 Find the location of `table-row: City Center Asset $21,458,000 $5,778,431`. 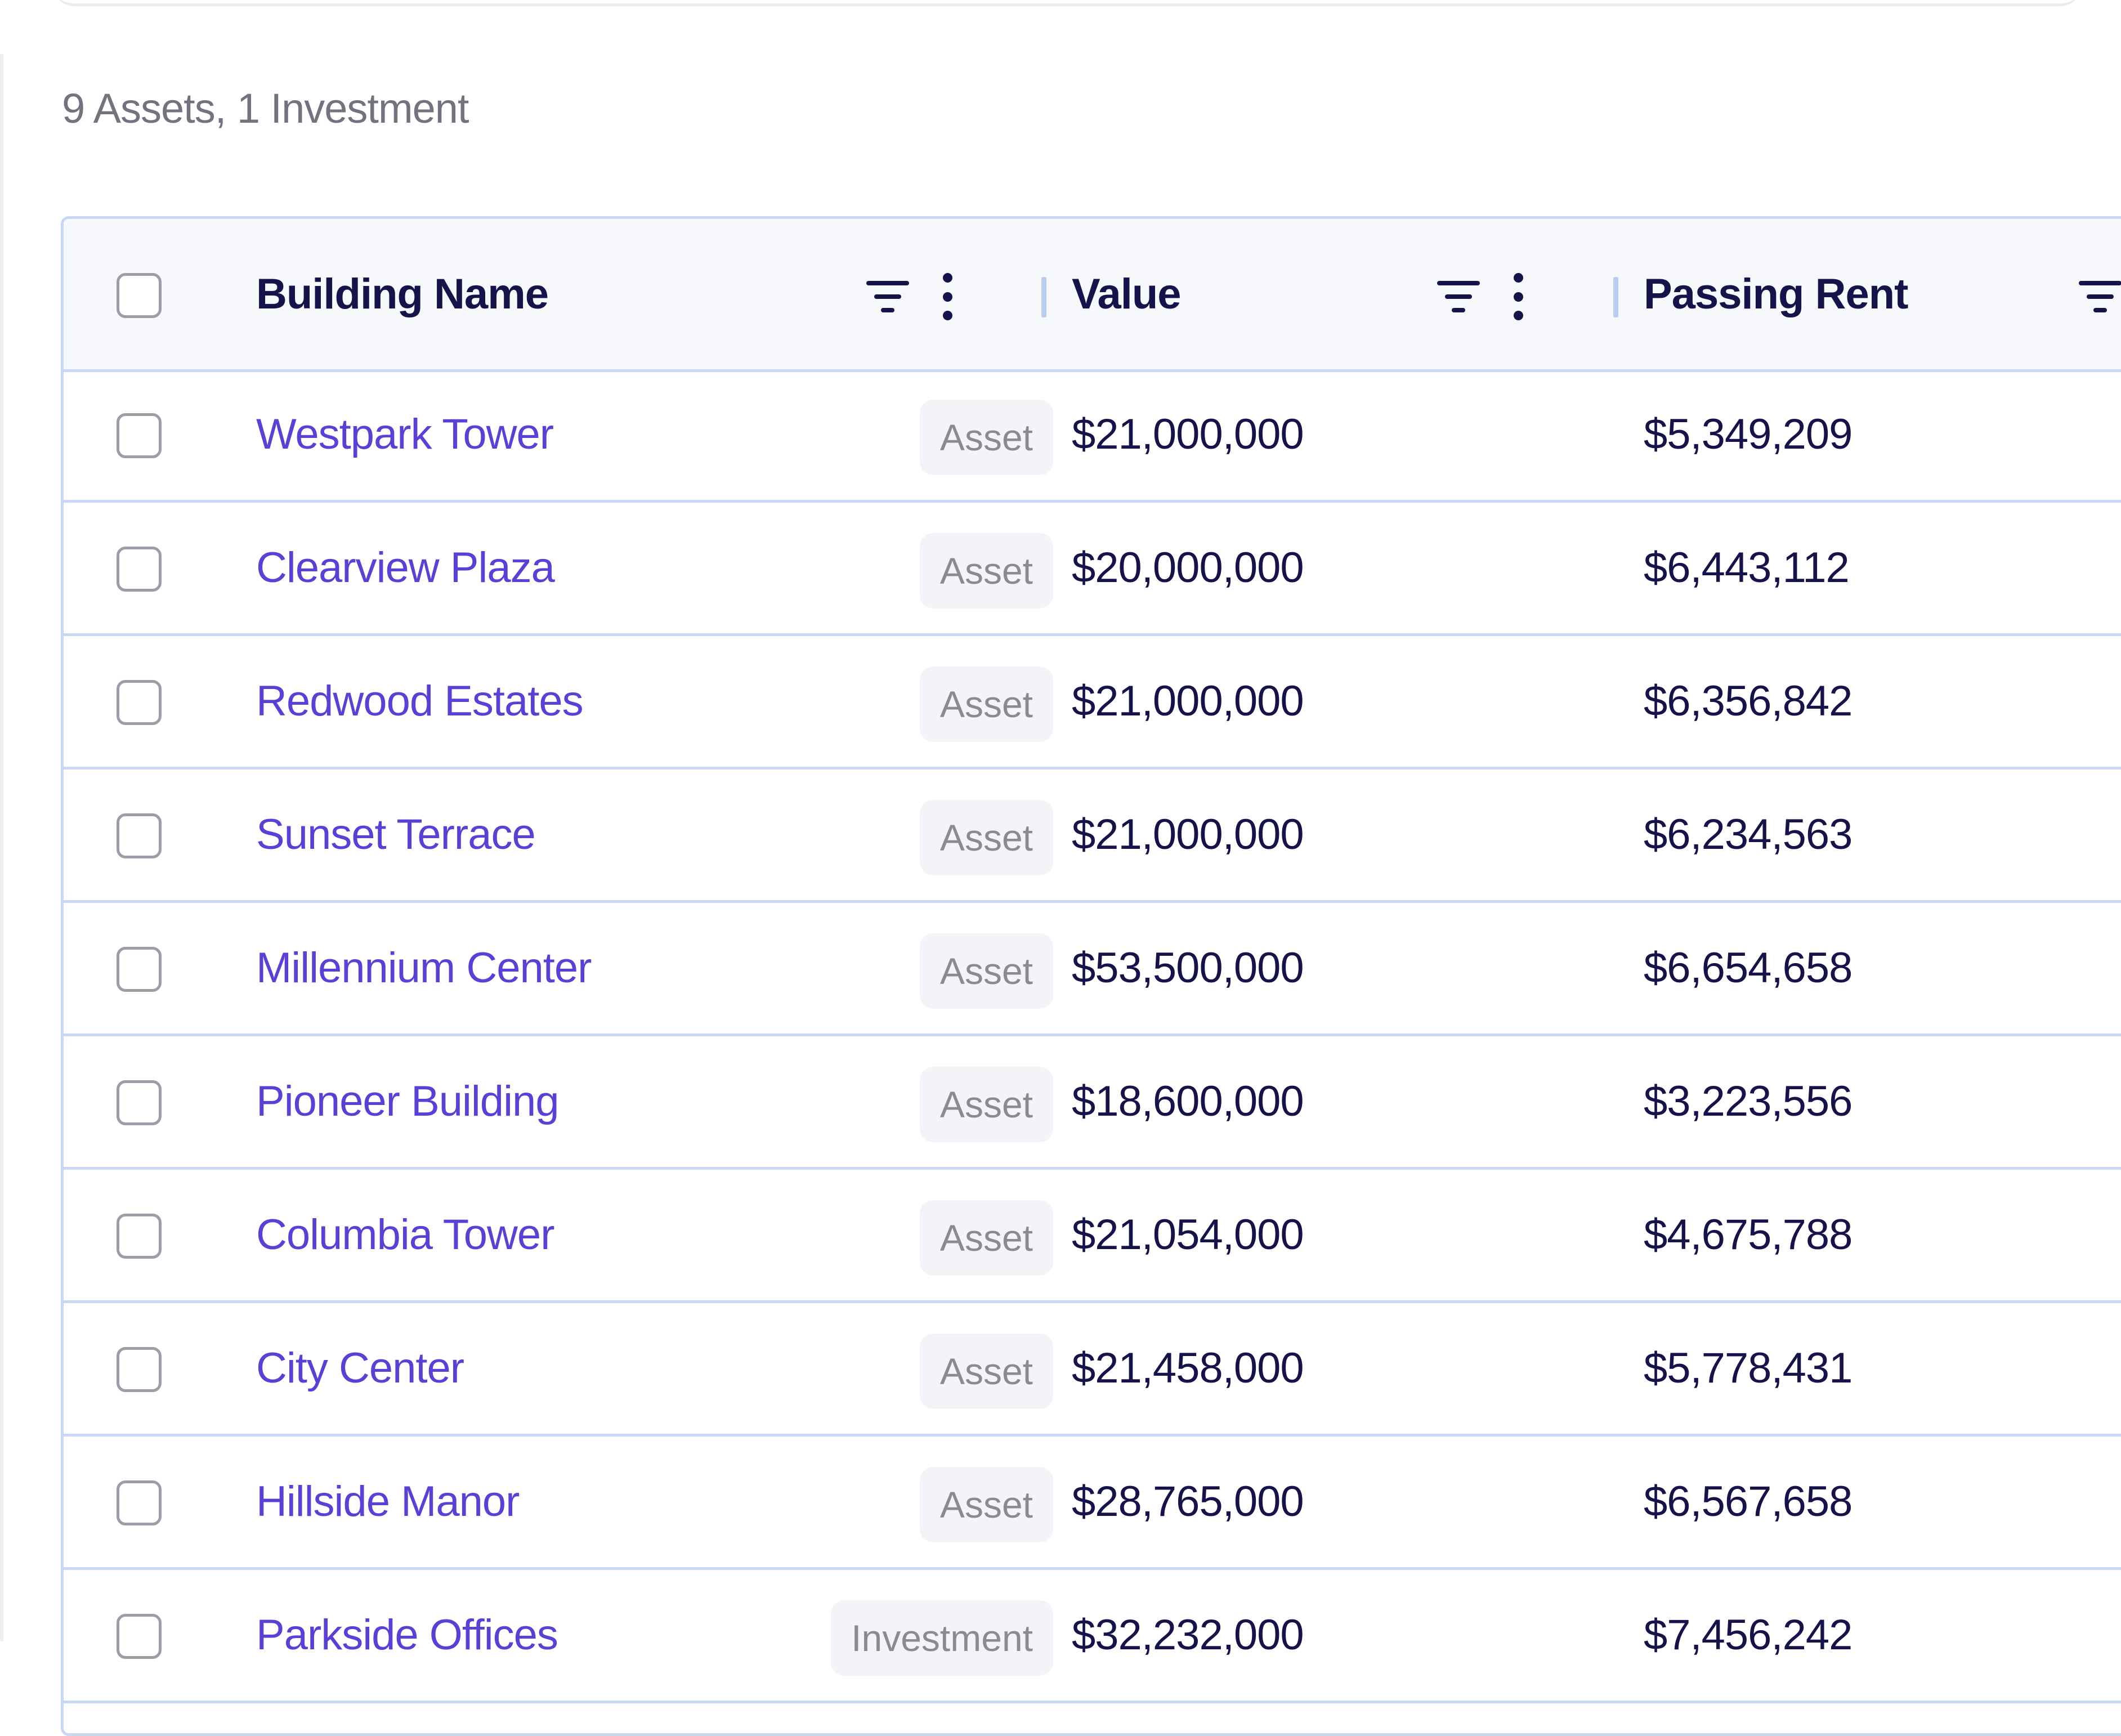

table-row: City Center Asset $21,458,000 $5,778,431 is located at coordinates (1092, 1370).